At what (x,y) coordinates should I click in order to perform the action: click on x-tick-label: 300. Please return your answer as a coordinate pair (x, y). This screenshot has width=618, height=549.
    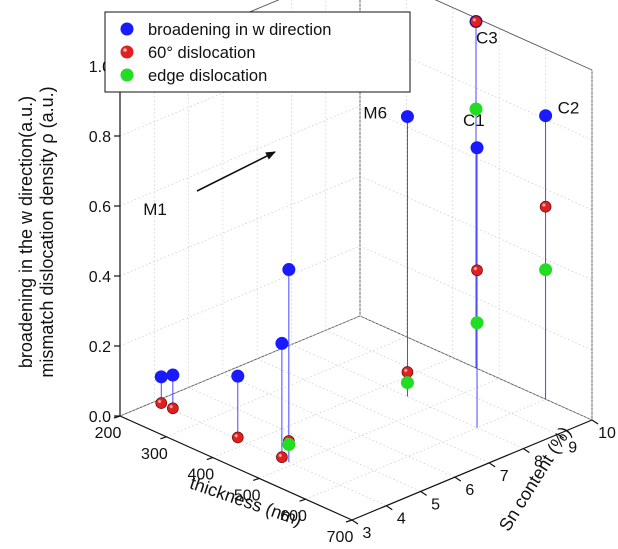
    Looking at the image, I should click on (154, 454).